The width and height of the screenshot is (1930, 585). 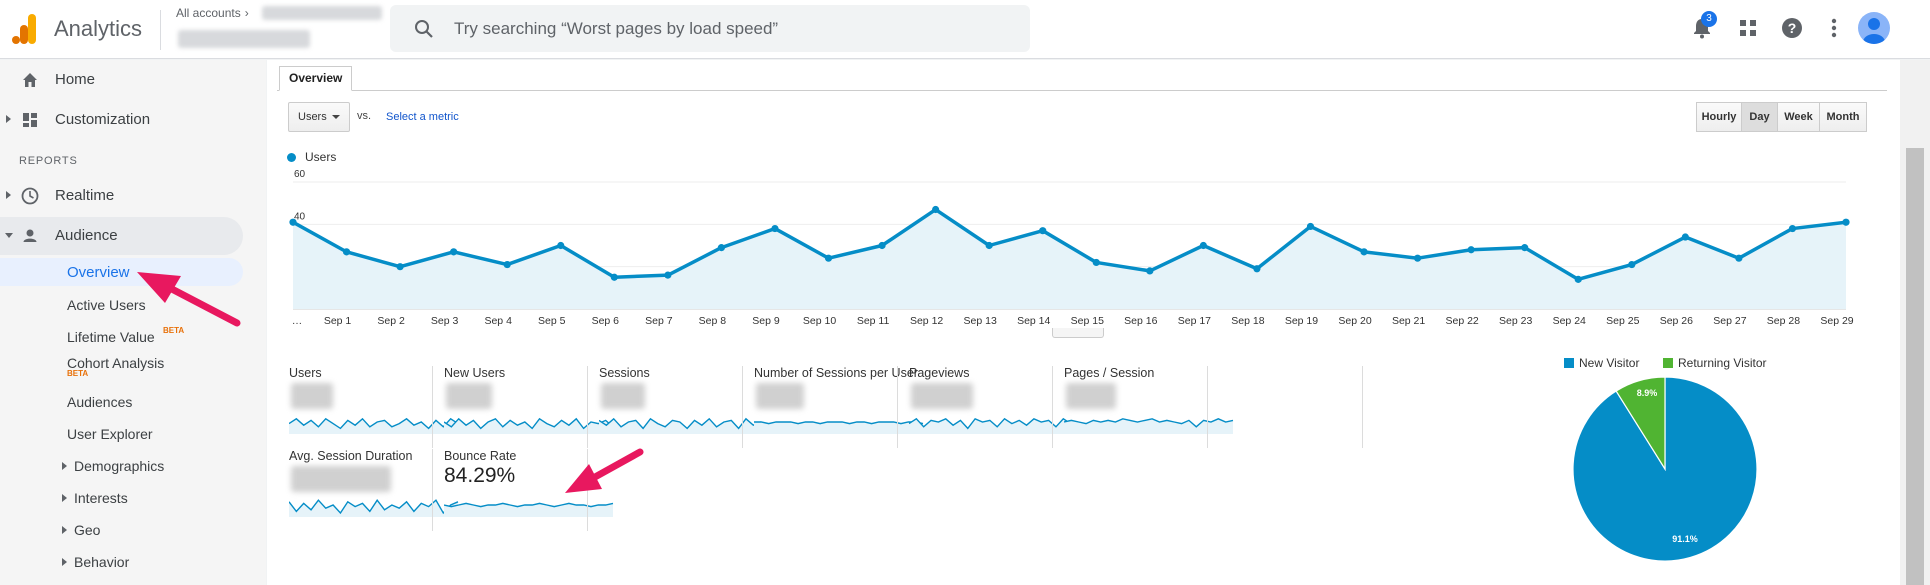 What do you see at coordinates (531, 407) in the screenshot?
I see `scorecard-new-users: New Users` at bounding box center [531, 407].